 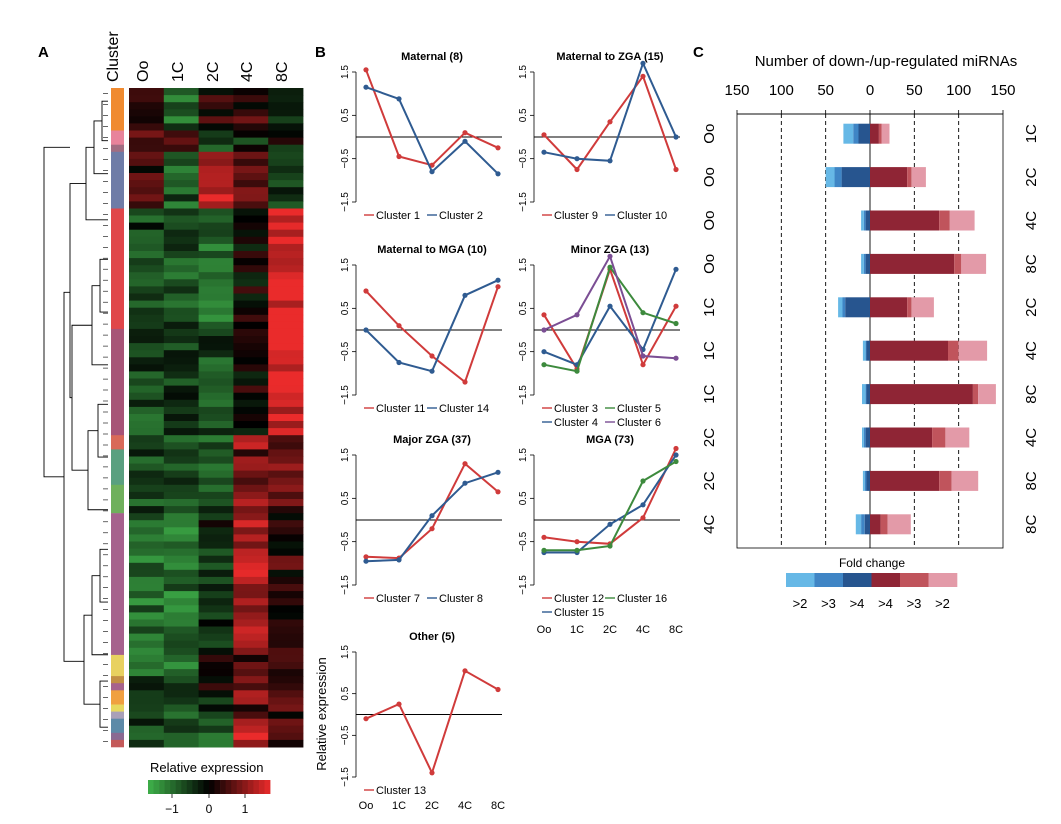 What do you see at coordinates (639, 409) in the screenshot?
I see `legend-label: Cluster 5` at bounding box center [639, 409].